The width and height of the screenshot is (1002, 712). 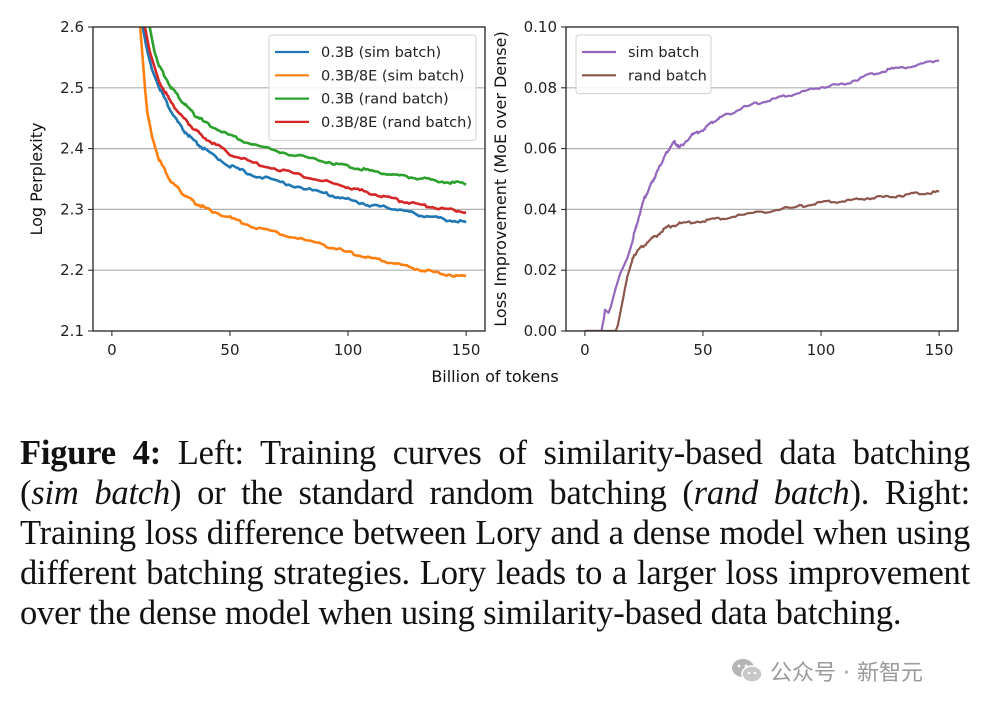 I want to click on legend-label: 0.3B/8E (sim batch), so click(x=392, y=76).